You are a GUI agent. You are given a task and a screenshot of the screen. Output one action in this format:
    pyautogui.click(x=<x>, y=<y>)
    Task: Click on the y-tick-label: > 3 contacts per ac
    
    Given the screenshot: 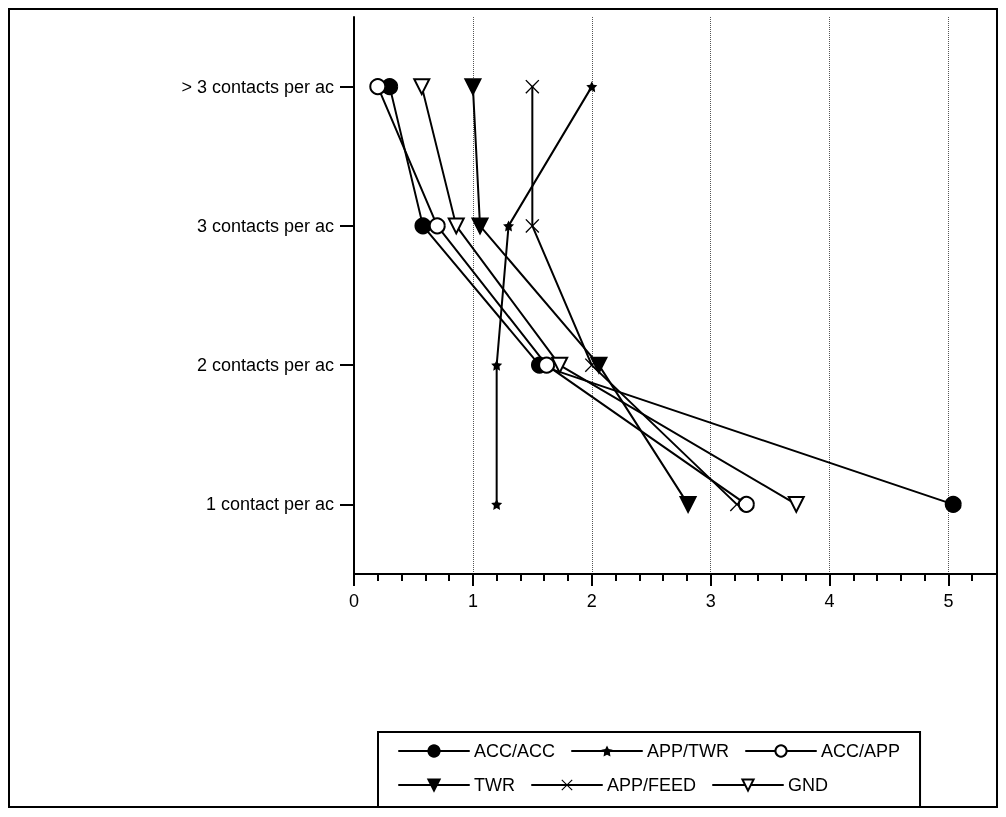 What is the action you would take?
    pyautogui.click(x=257, y=86)
    